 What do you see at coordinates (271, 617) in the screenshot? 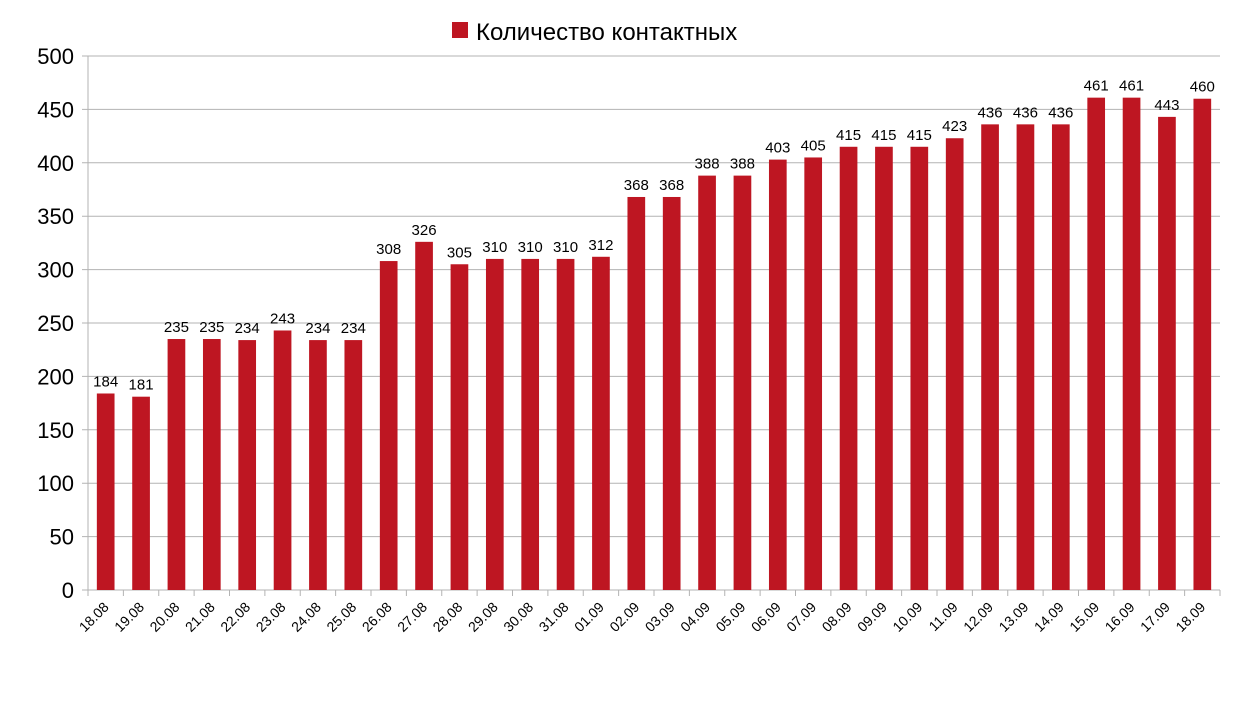
I see `x-tick-label: 23.08` at bounding box center [271, 617].